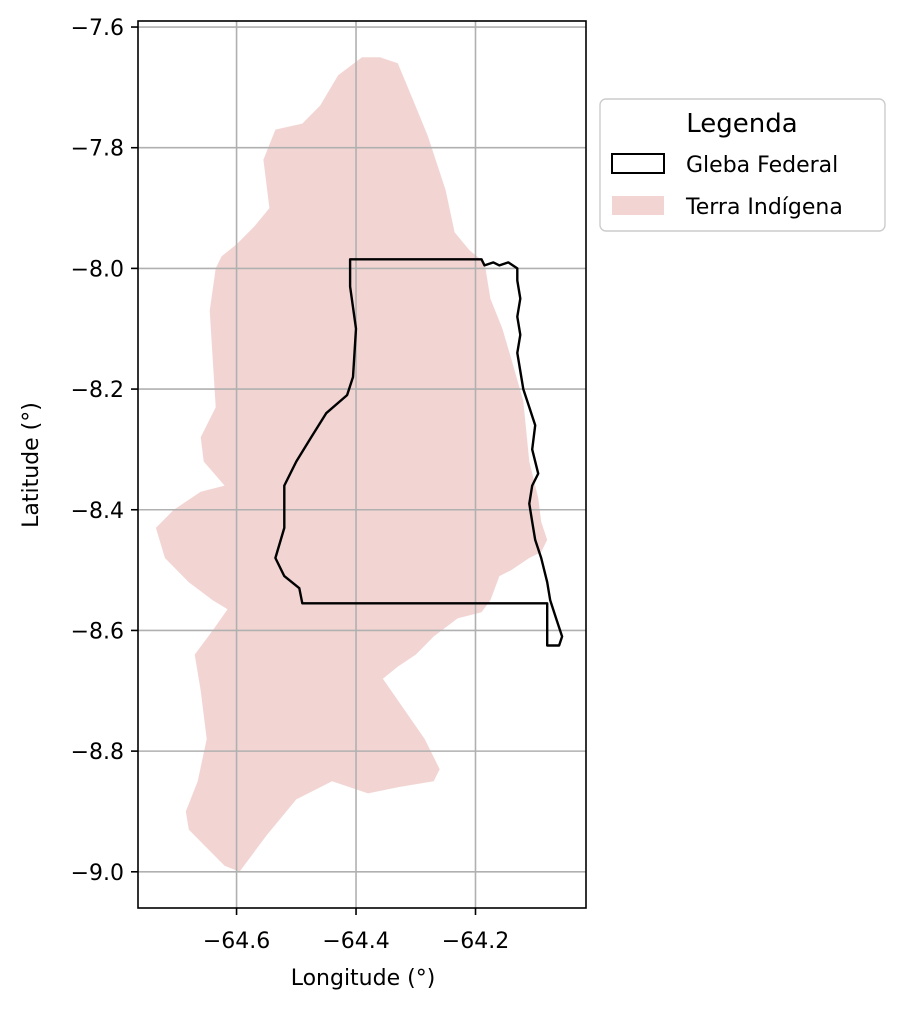 This screenshot has height=1010, width=905. Describe the element at coordinates (741, 124) in the screenshot. I see `legend-title: Legenda` at that location.